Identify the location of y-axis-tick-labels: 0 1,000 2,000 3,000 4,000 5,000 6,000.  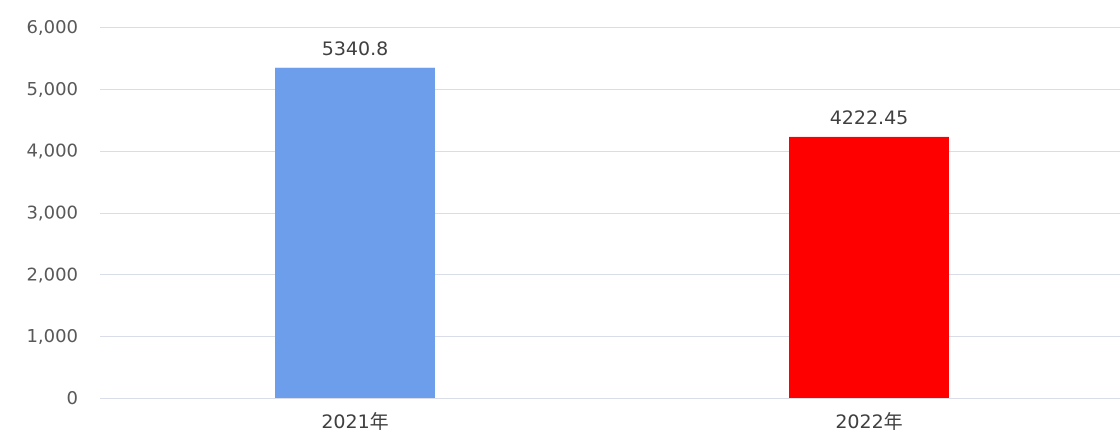
(52, 213).